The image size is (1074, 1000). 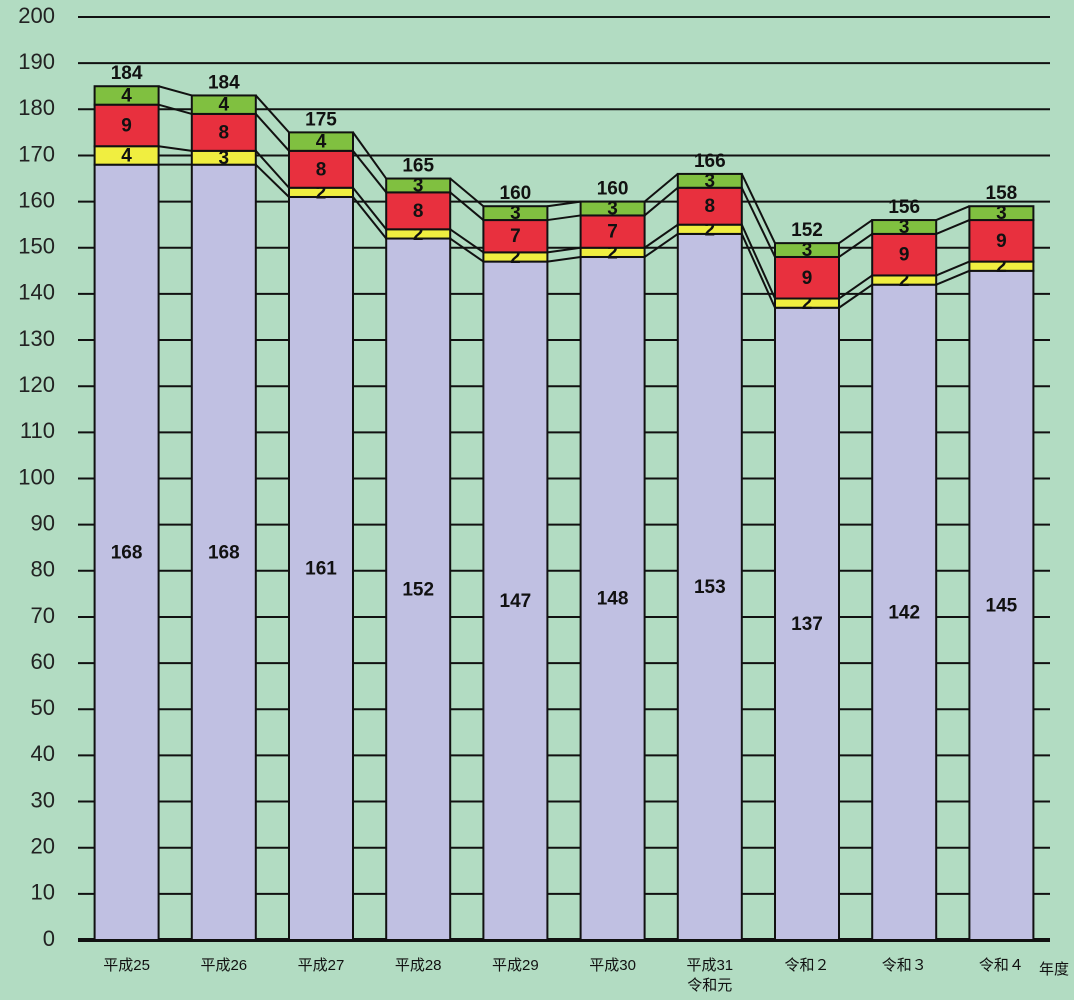 What do you see at coordinates (904, 965) in the screenshot?
I see `x-tick-label: 令和３` at bounding box center [904, 965].